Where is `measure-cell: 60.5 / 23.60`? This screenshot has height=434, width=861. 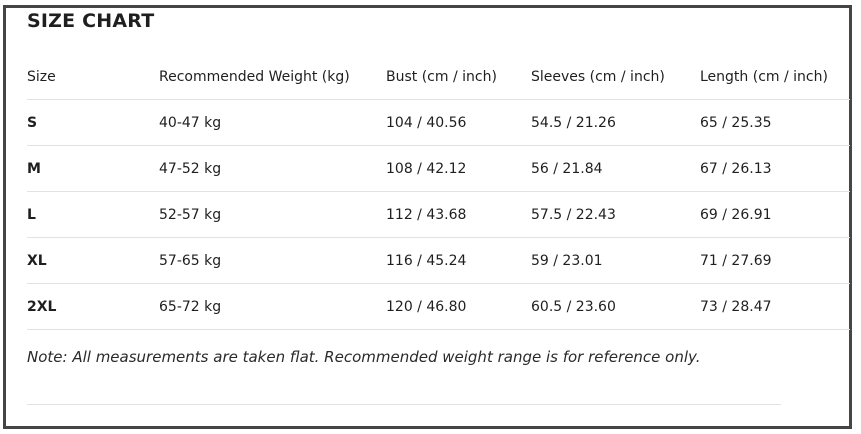 measure-cell: 60.5 / 23.60 is located at coordinates (615, 306).